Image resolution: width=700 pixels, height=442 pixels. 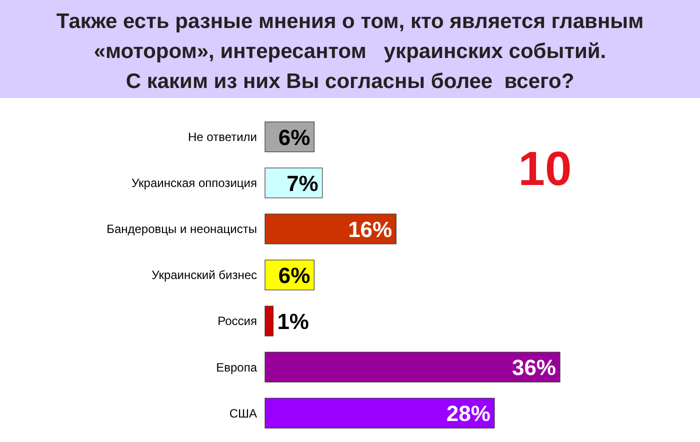 I want to click on data-label: 1%, so click(x=293, y=321).